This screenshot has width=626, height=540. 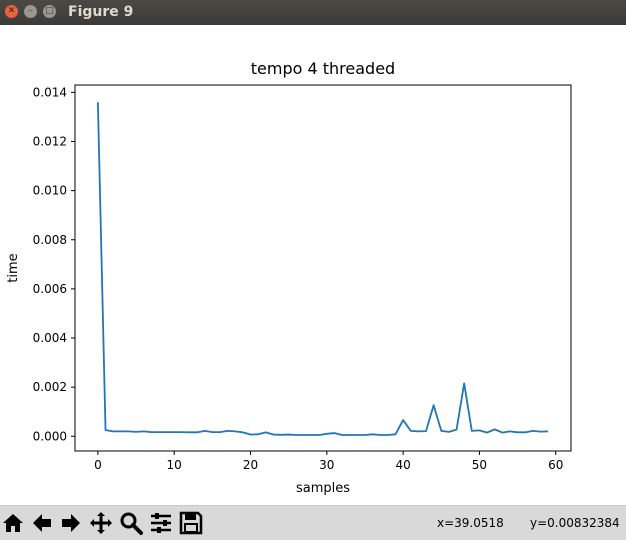 I want to click on x-tick-label: 60, so click(x=555, y=465).